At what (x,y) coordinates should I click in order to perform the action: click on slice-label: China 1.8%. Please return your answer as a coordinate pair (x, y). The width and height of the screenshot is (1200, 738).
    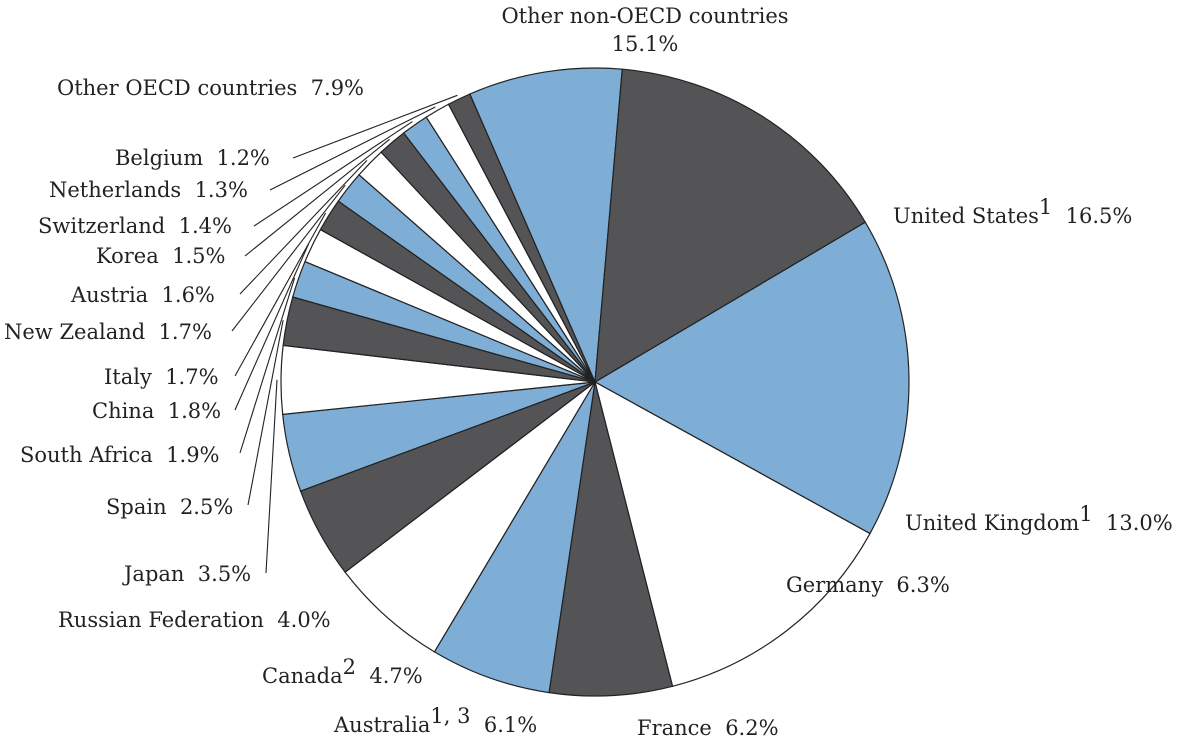
    Looking at the image, I should click on (156, 411).